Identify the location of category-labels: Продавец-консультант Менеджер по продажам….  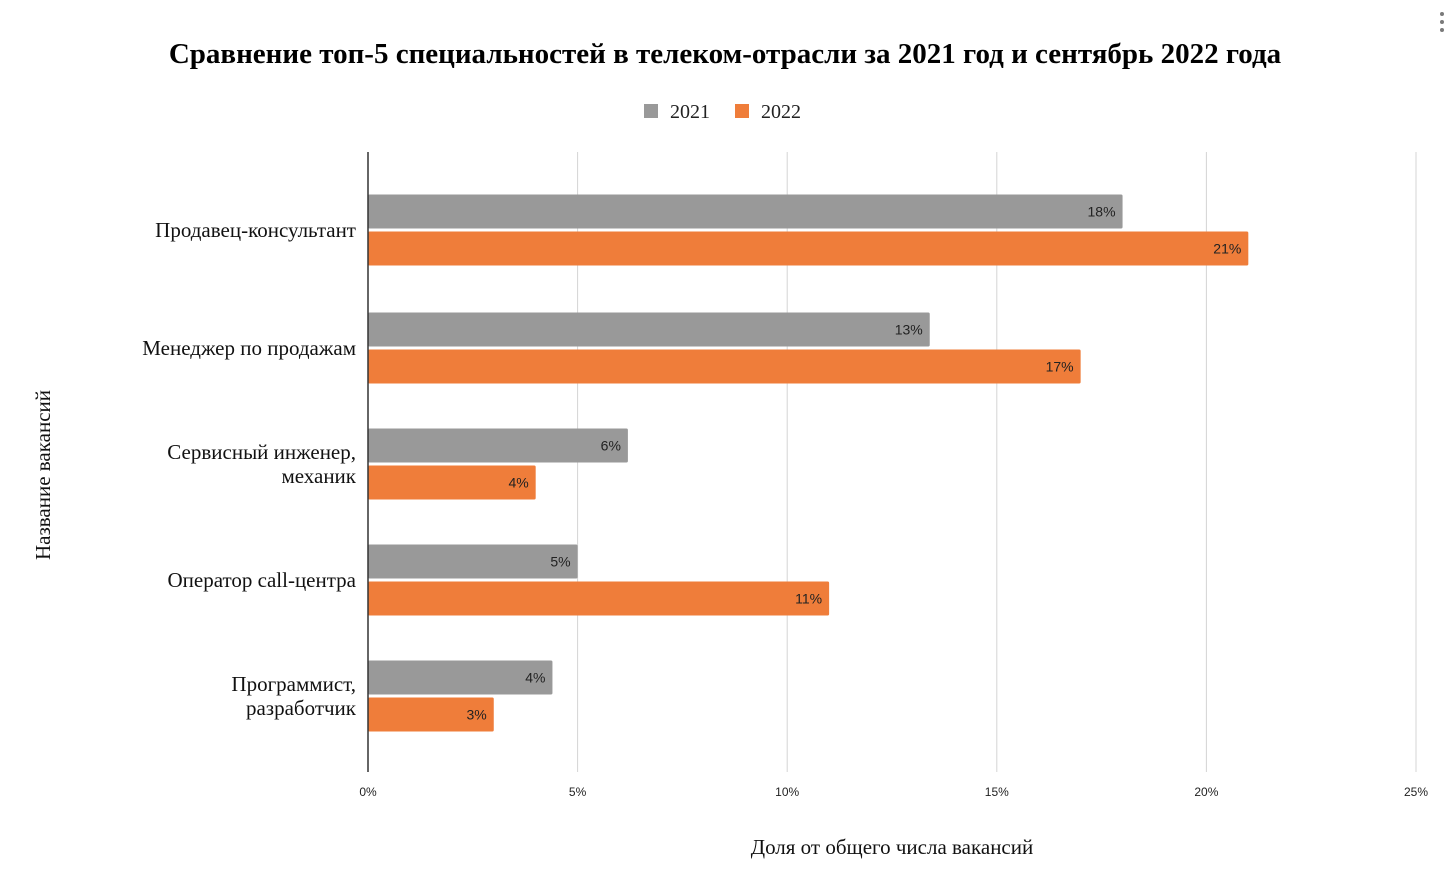
(249, 469).